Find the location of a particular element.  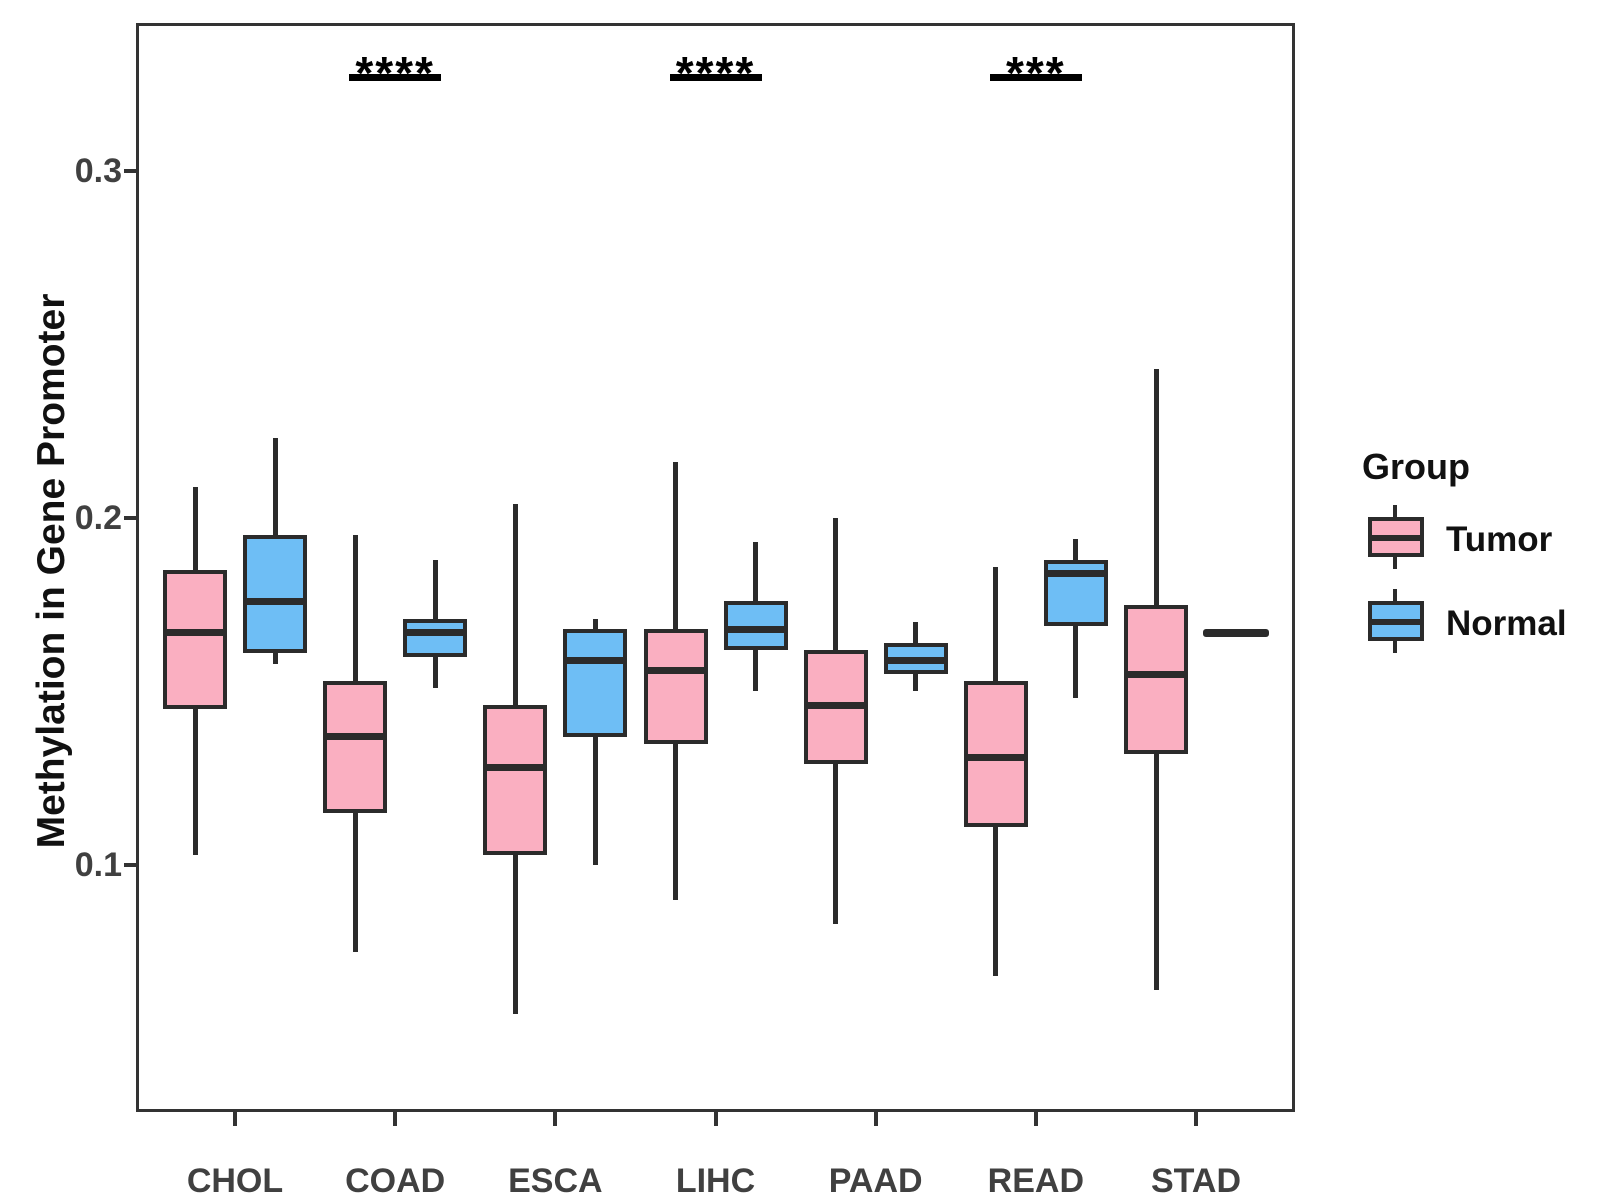

whisker-high-tumor-STAD is located at coordinates (1156, 486).